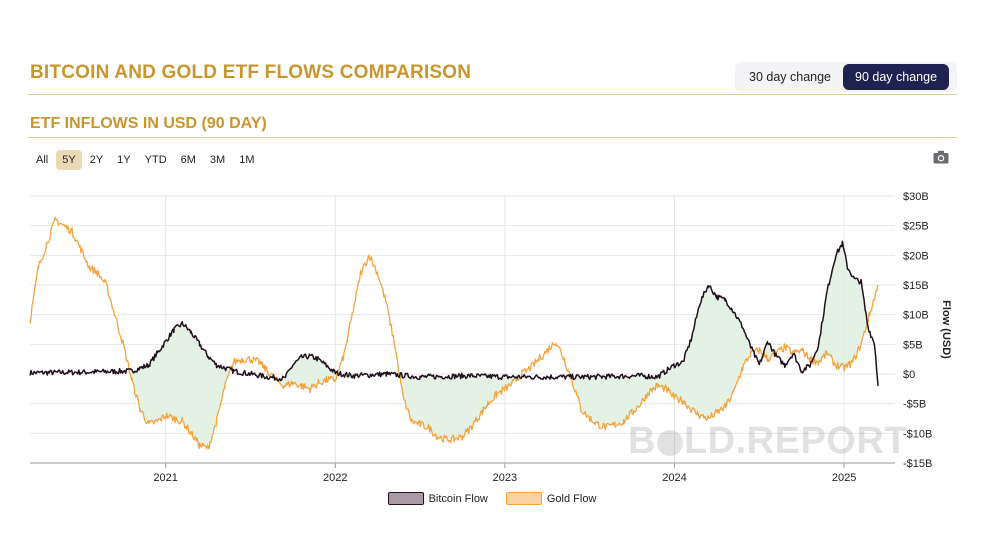 This screenshot has width=984, height=554. Describe the element at coordinates (896, 77) in the screenshot. I see `toggle-90-day-button: 90 day change` at that location.